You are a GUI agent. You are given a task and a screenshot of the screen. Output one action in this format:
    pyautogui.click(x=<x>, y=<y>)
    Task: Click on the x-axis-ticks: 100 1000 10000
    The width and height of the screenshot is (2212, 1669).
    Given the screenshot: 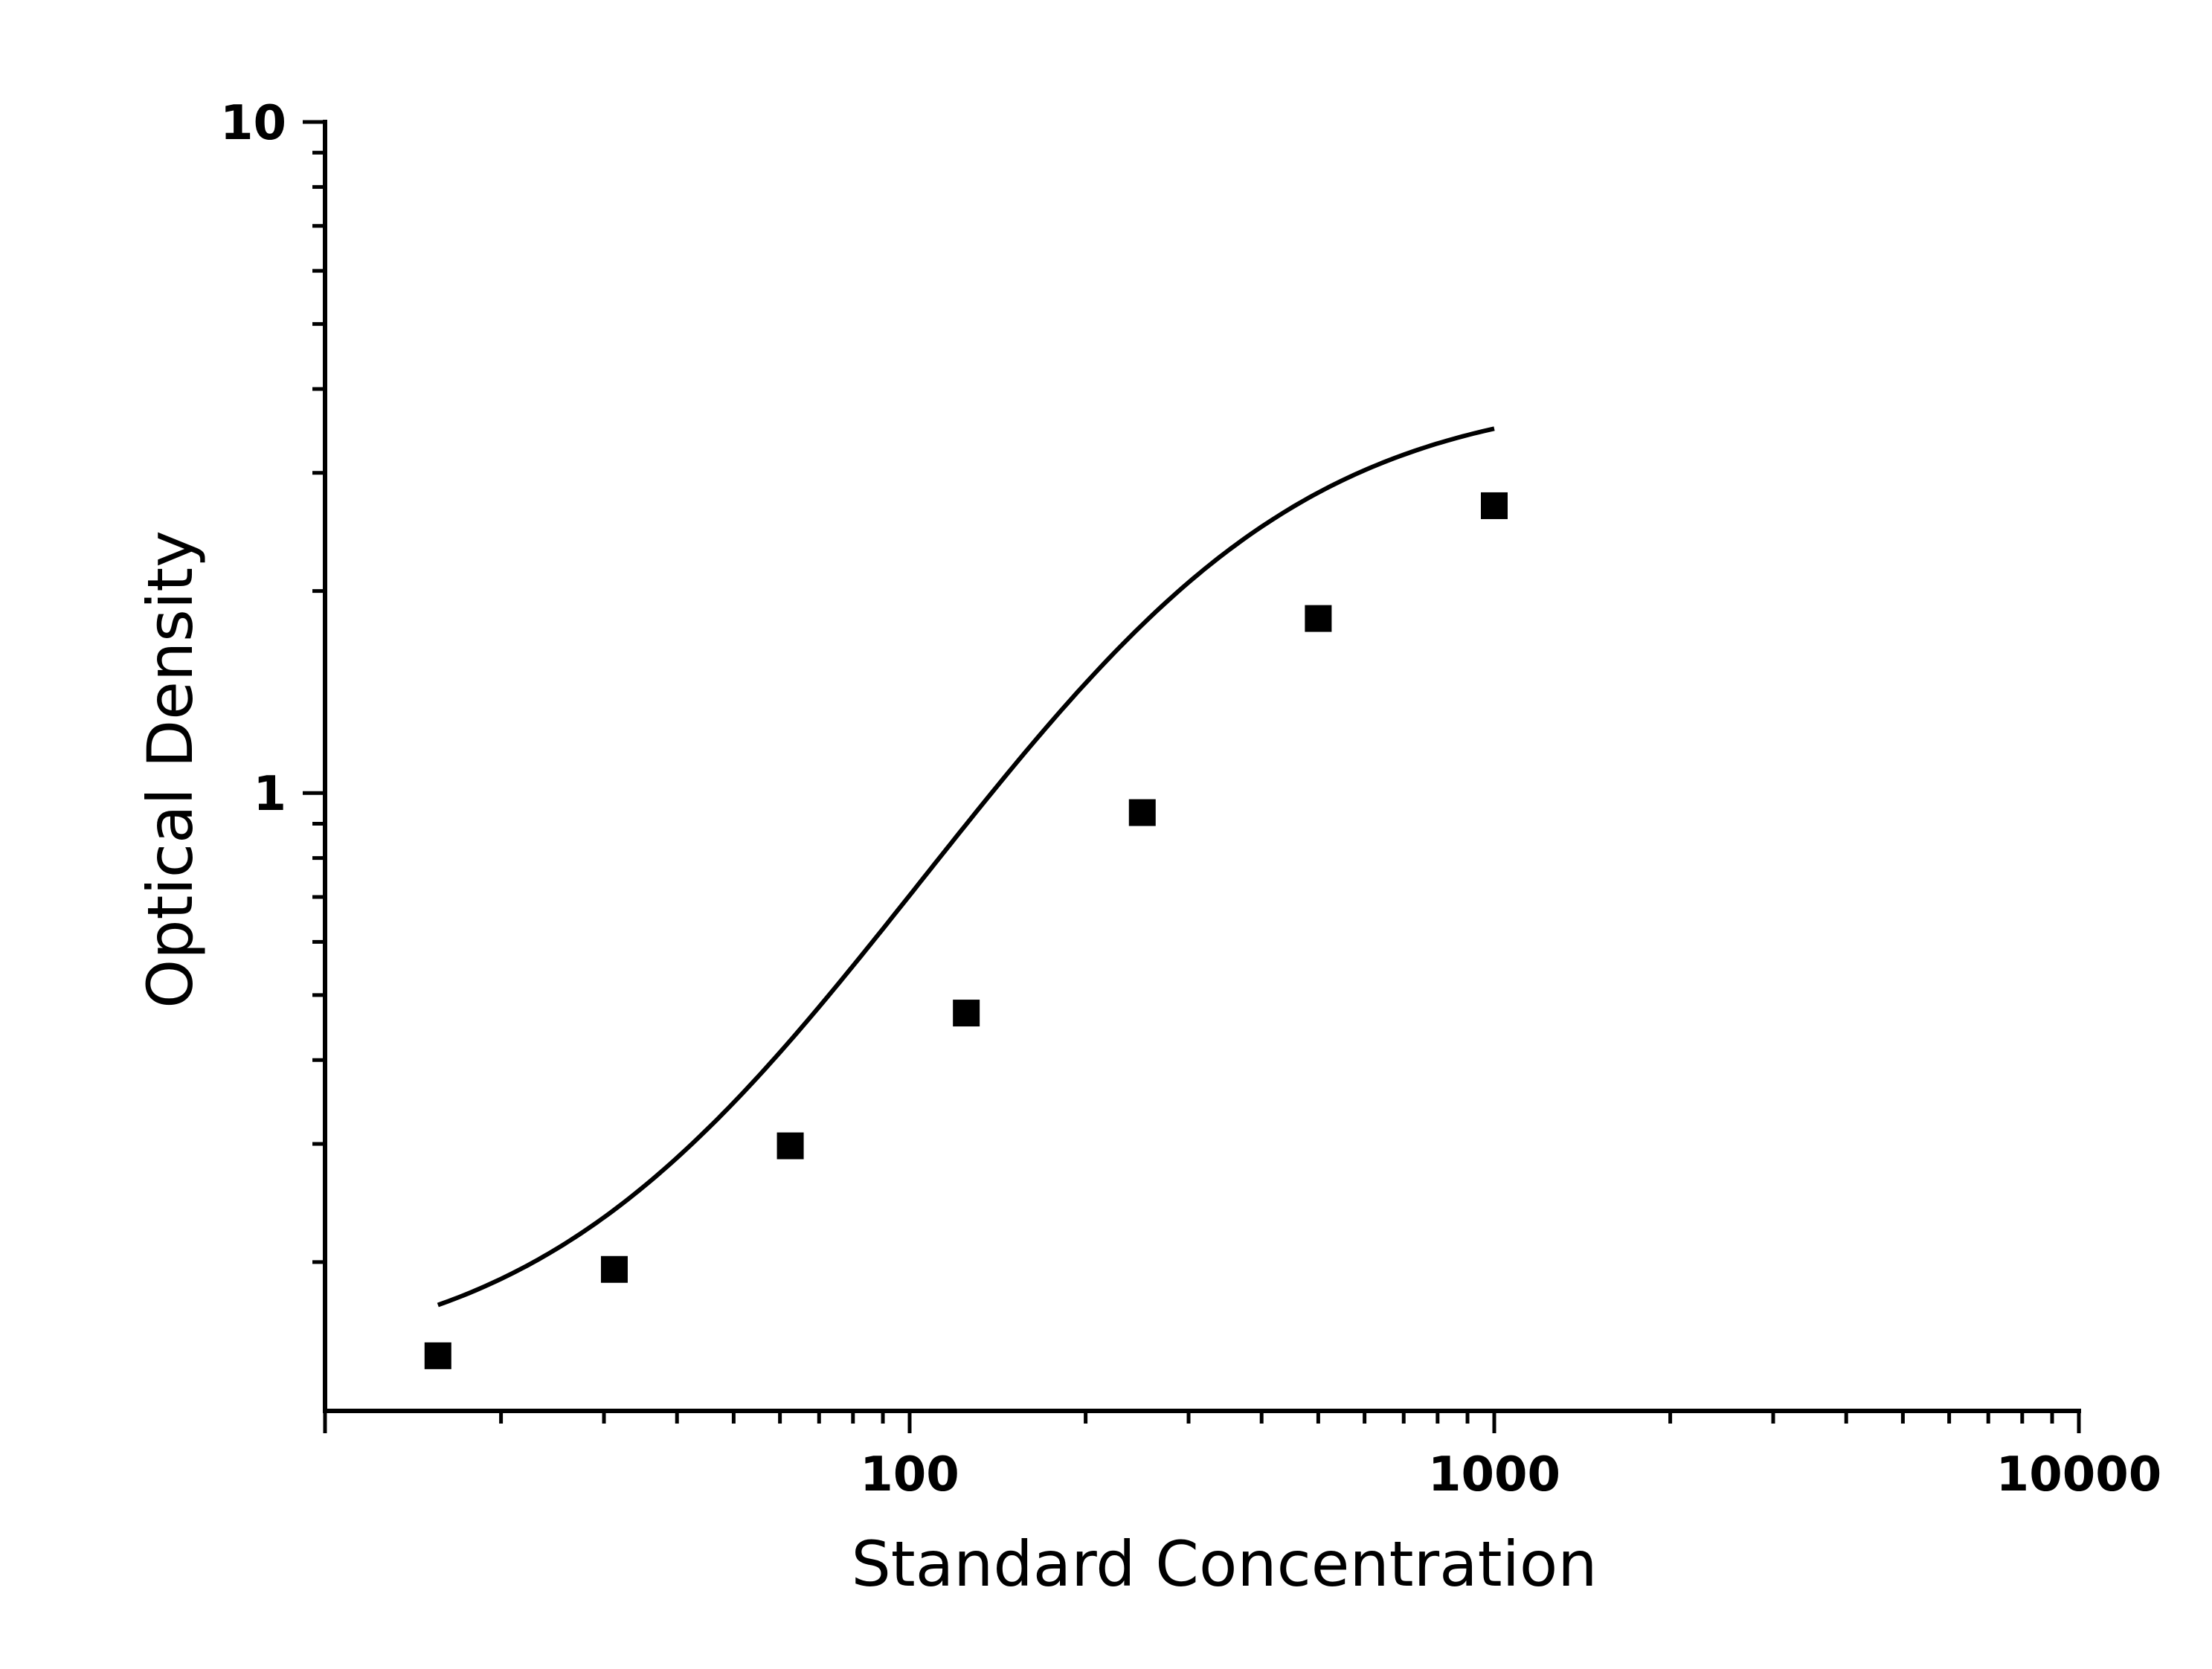 What is the action you would take?
    pyautogui.click(x=1242, y=1456)
    